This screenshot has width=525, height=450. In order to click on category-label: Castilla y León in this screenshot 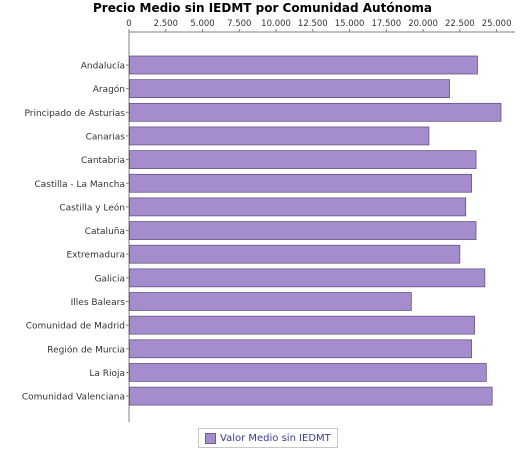, I will do `click(92, 207)`.